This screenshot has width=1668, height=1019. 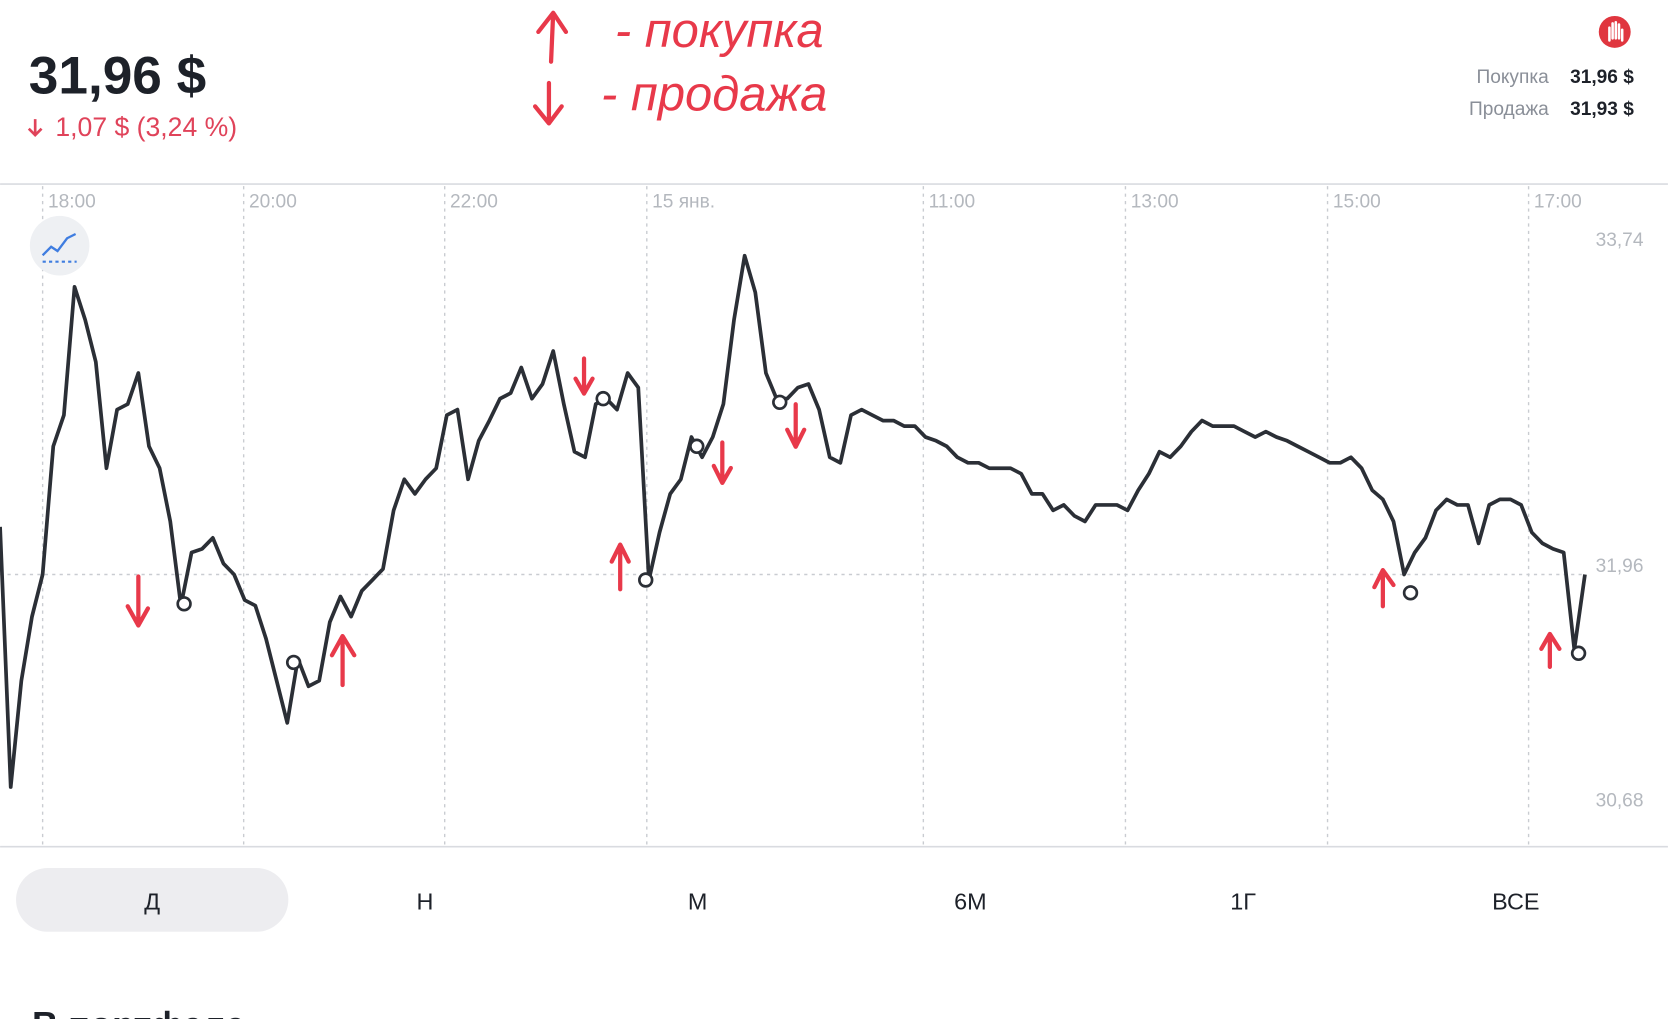 What do you see at coordinates (138, 1011) in the screenshot?
I see `section-title: В портфеле` at bounding box center [138, 1011].